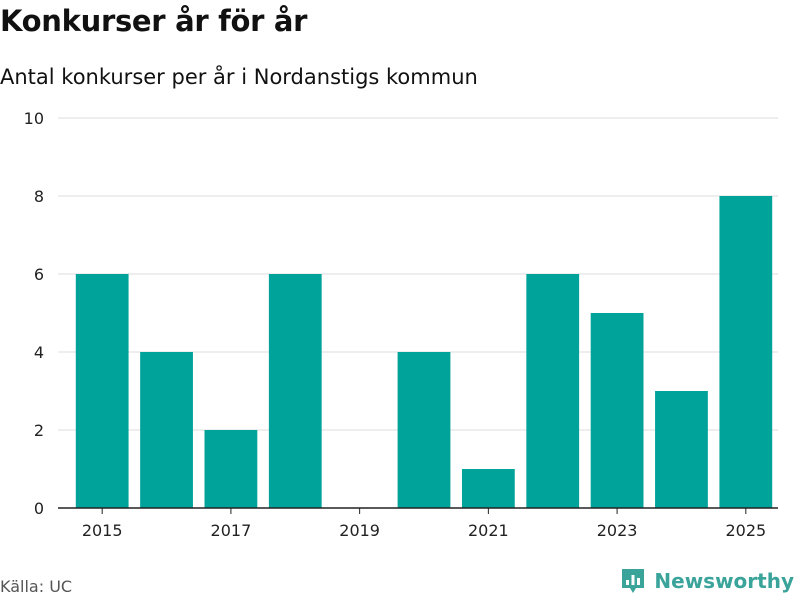 Image resolution: width=800 pixels, height=600 pixels. What do you see at coordinates (231, 530) in the screenshot?
I see `x-tick-label: 2017` at bounding box center [231, 530].